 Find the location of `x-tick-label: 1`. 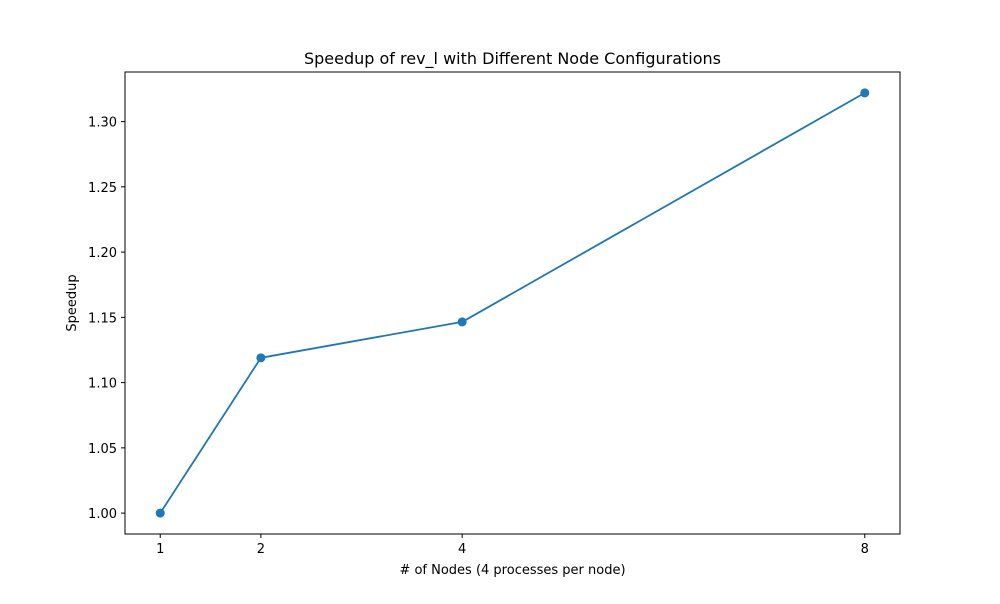

x-tick-label: 1 is located at coordinates (160, 549).